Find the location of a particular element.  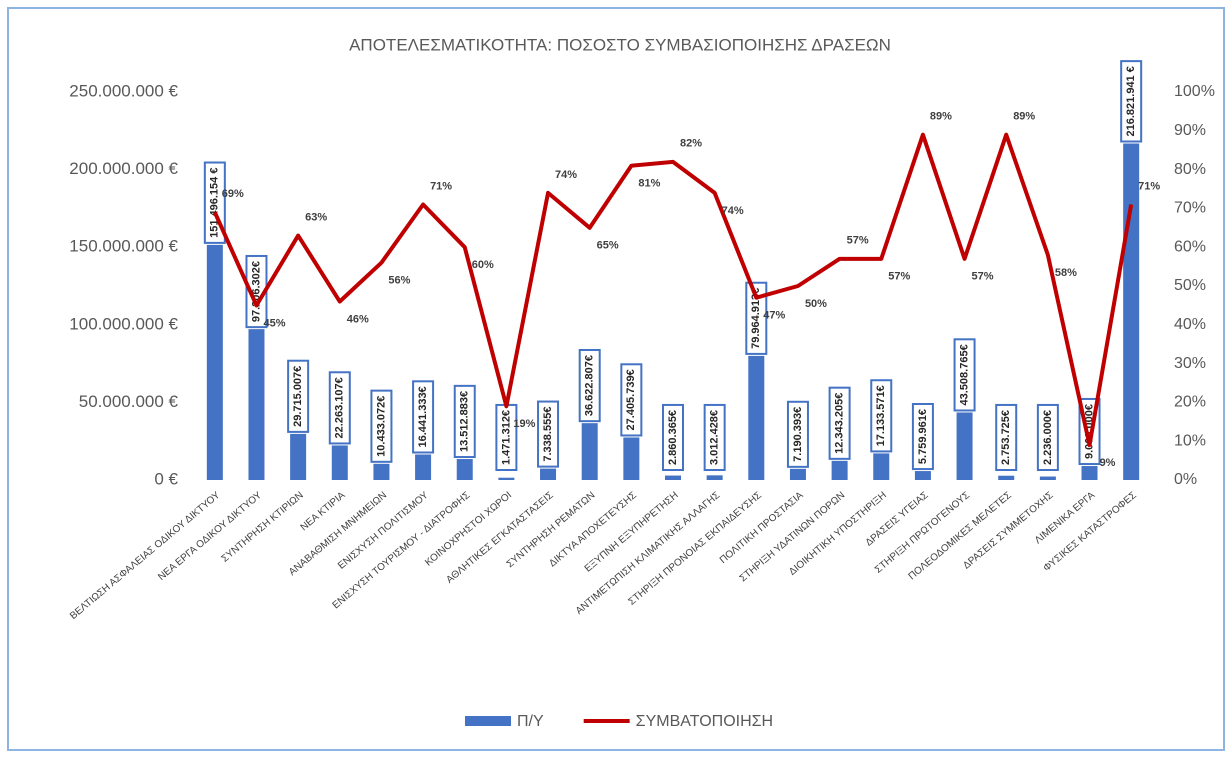

bar-value-label: 12.343.205€ is located at coordinates (840, 423).